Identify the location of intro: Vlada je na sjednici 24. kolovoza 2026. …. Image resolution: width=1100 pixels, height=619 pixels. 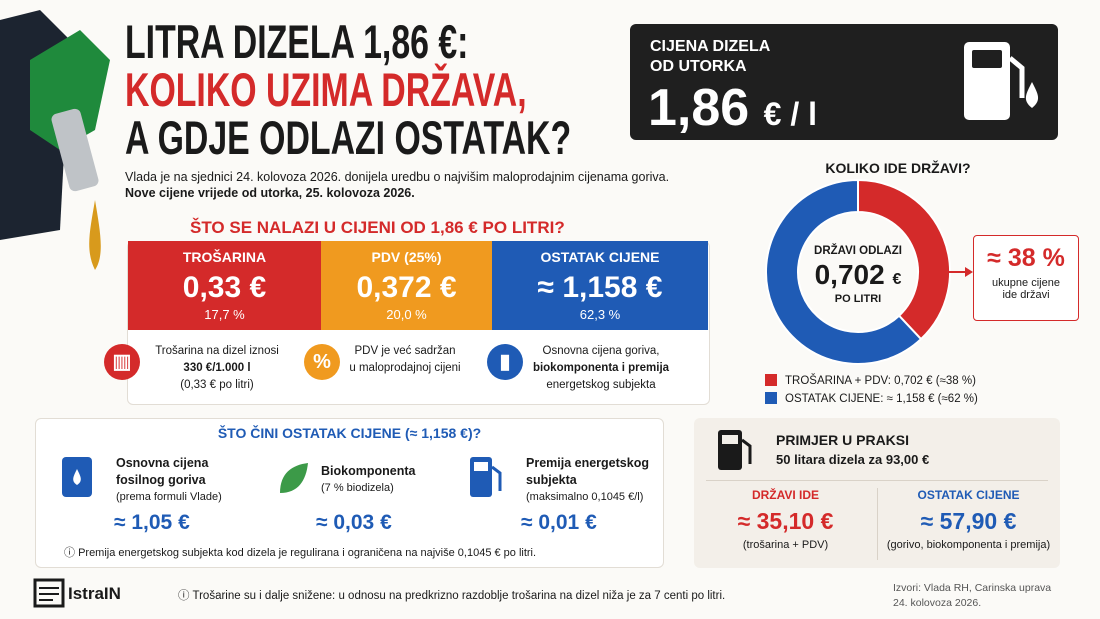
(397, 177).